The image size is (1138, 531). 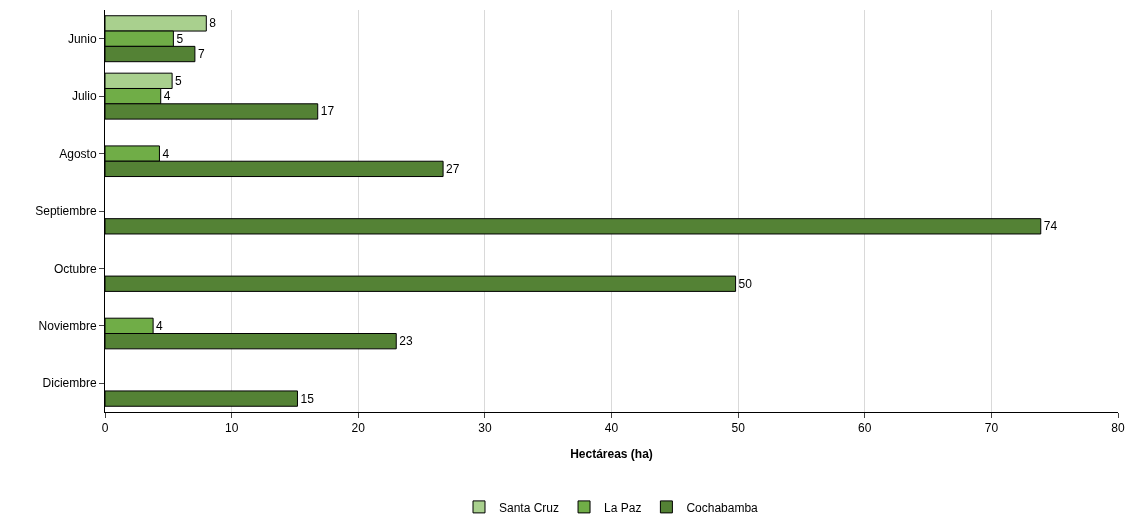 I want to click on y-tick-label: Julio, so click(x=84, y=96).